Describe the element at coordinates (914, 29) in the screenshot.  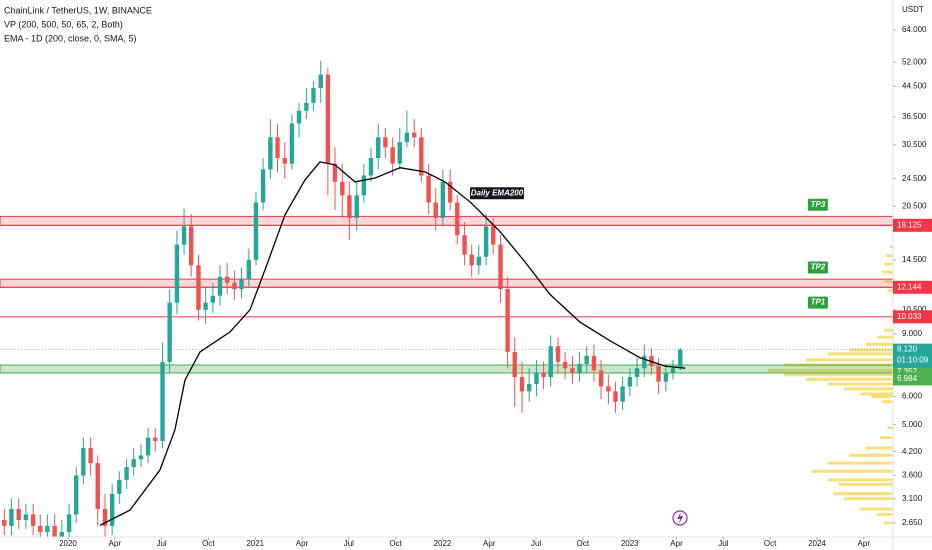
I see `y-tick-label: 64.000` at that location.